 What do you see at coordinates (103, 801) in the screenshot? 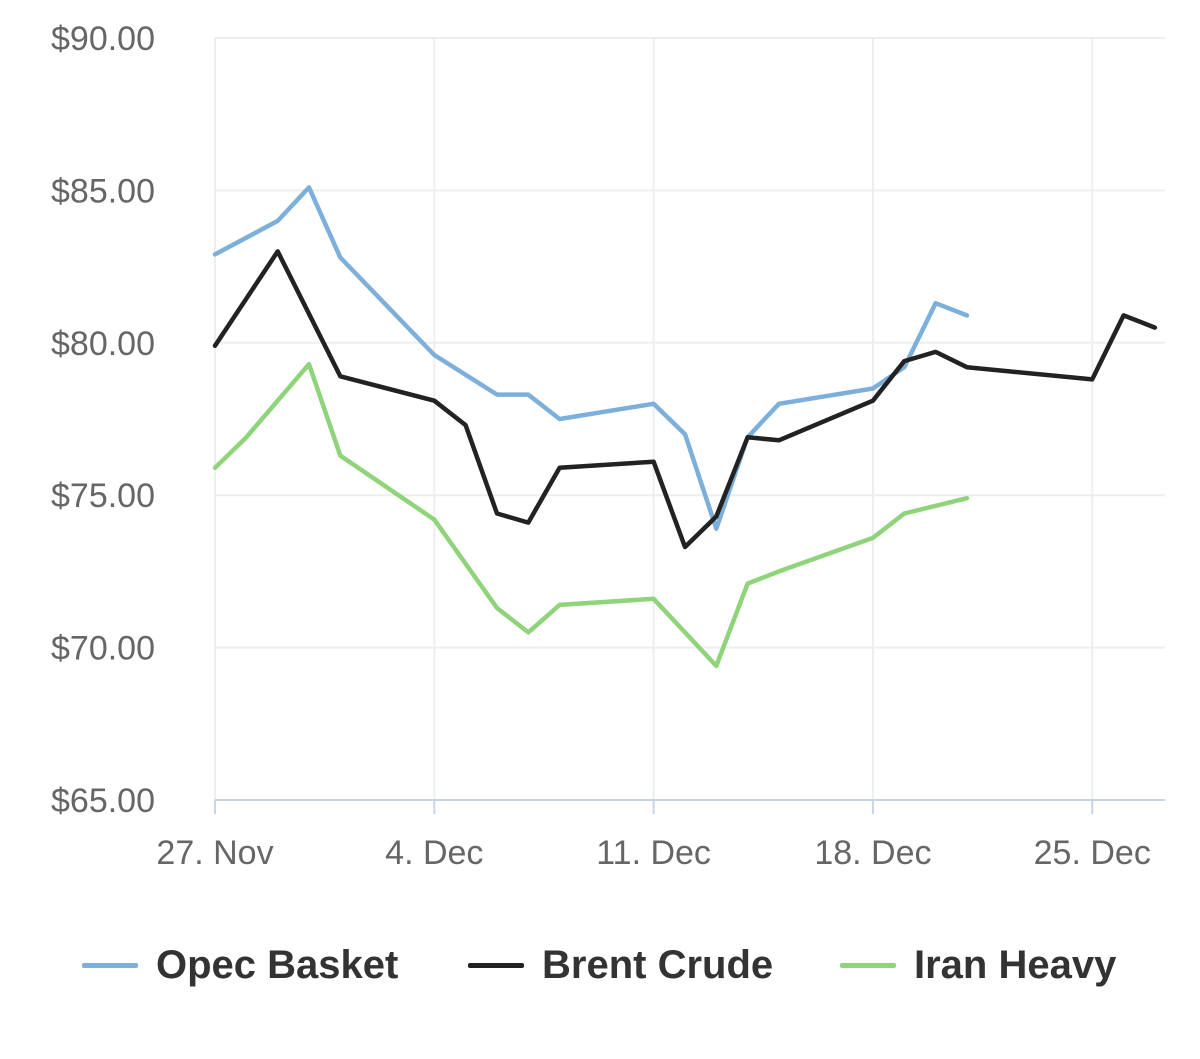
I see `y-tick-label-65-00: $65.00` at bounding box center [103, 801].